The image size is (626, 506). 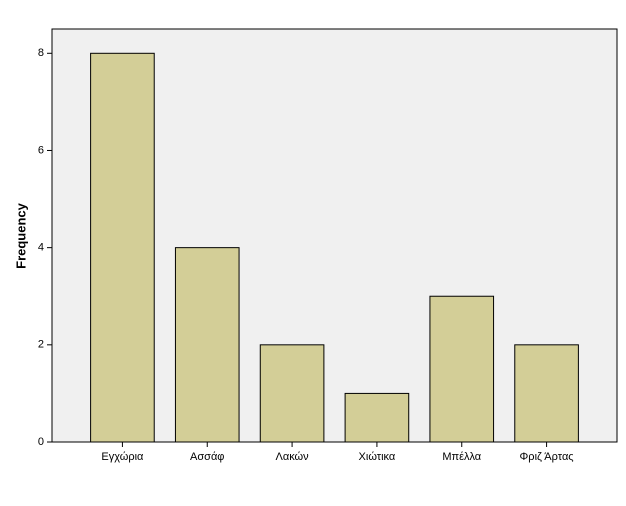 What do you see at coordinates (20, 235) in the screenshot?
I see `y-axis-label: Frequency` at bounding box center [20, 235].